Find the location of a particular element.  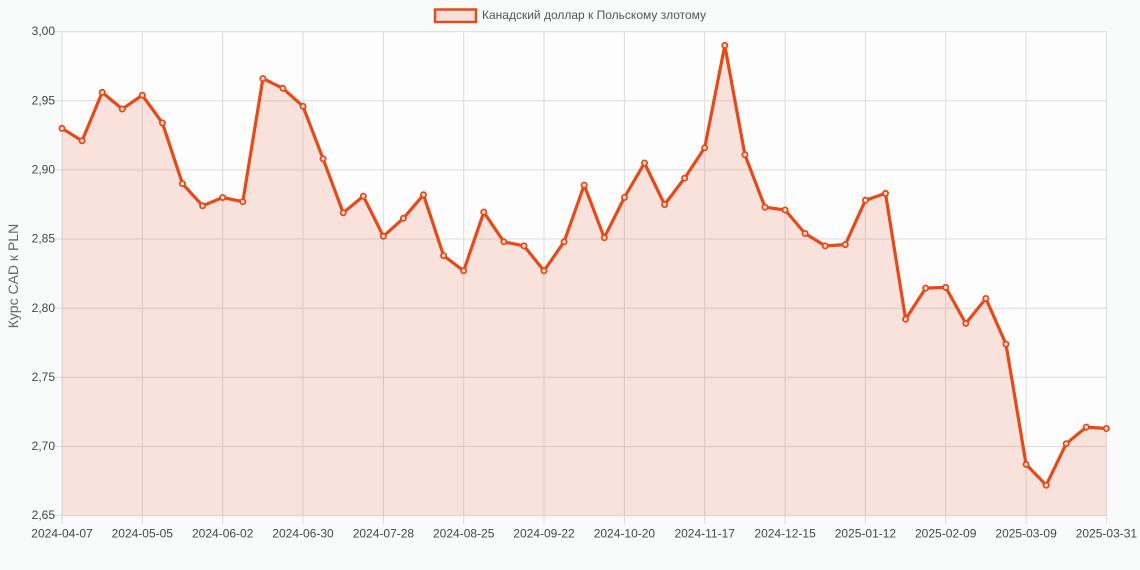

svg-text: 2025-01-12 is located at coordinates (866, 534).